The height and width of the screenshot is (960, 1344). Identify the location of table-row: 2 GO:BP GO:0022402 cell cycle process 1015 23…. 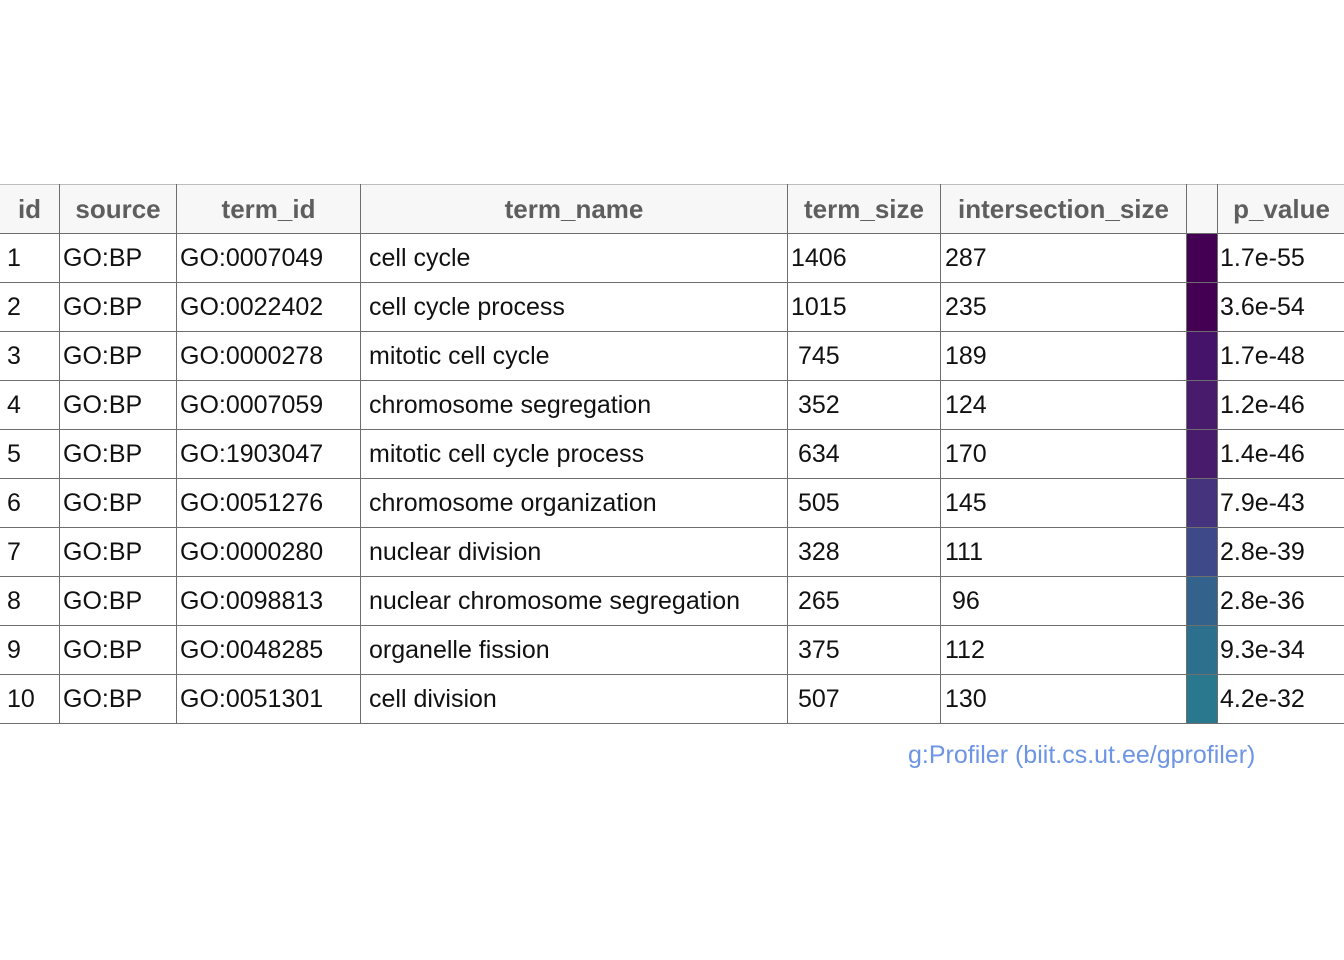
(672, 307).